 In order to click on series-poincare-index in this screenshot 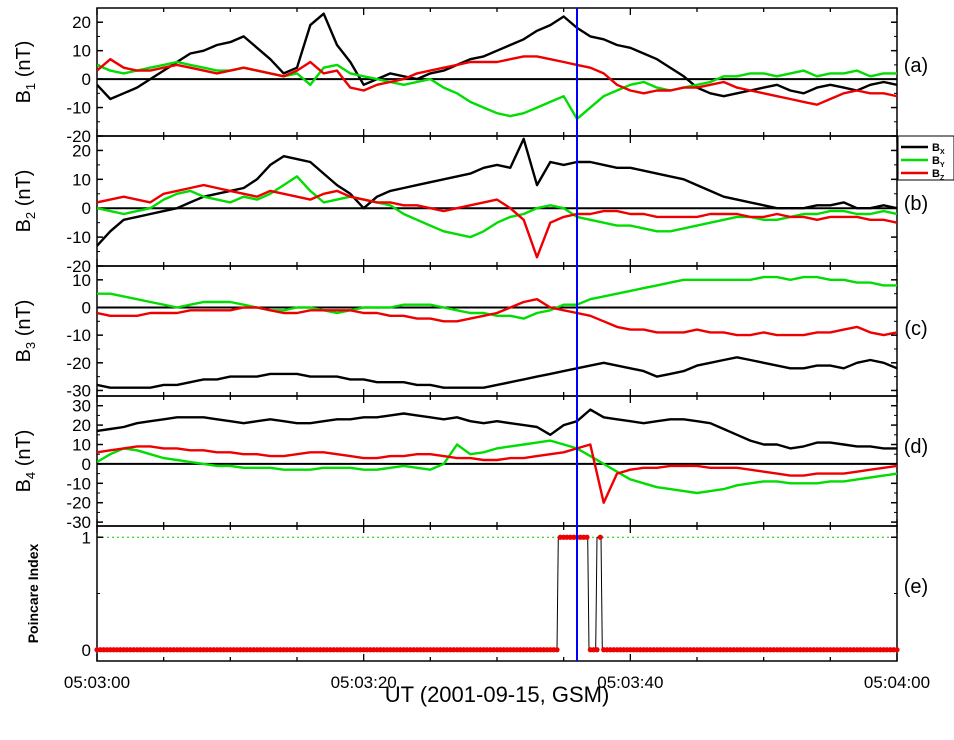, I will do `click(497, 593)`.